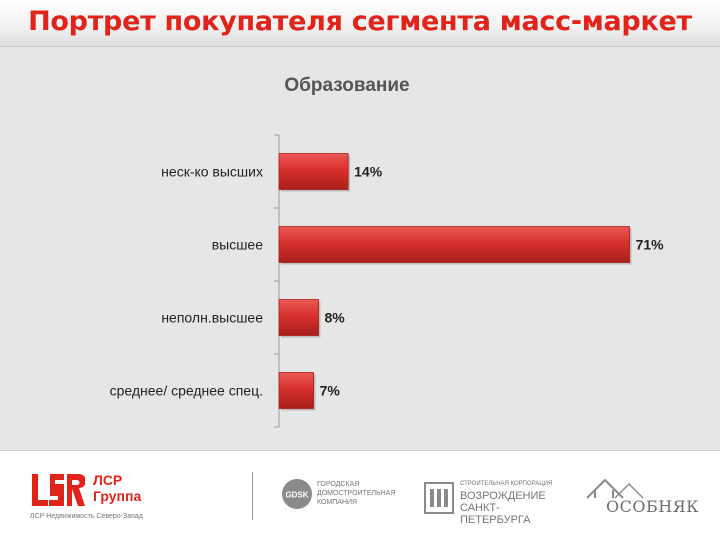  I want to click on value-label: 71%, so click(650, 245).